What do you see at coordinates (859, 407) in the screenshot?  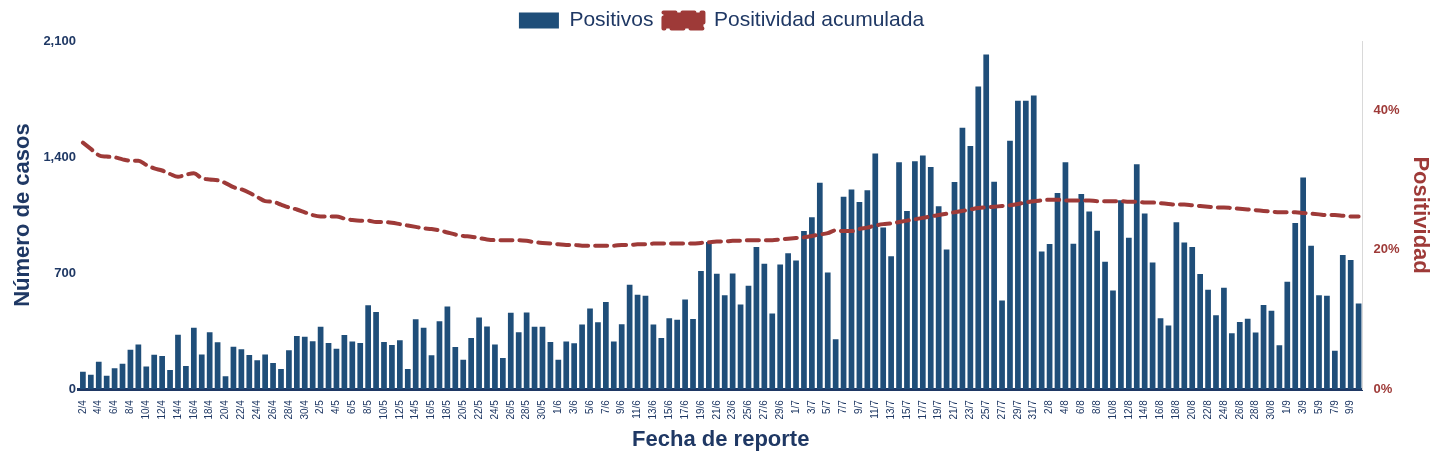 I see `x-tick-label: 9/7` at bounding box center [859, 407].